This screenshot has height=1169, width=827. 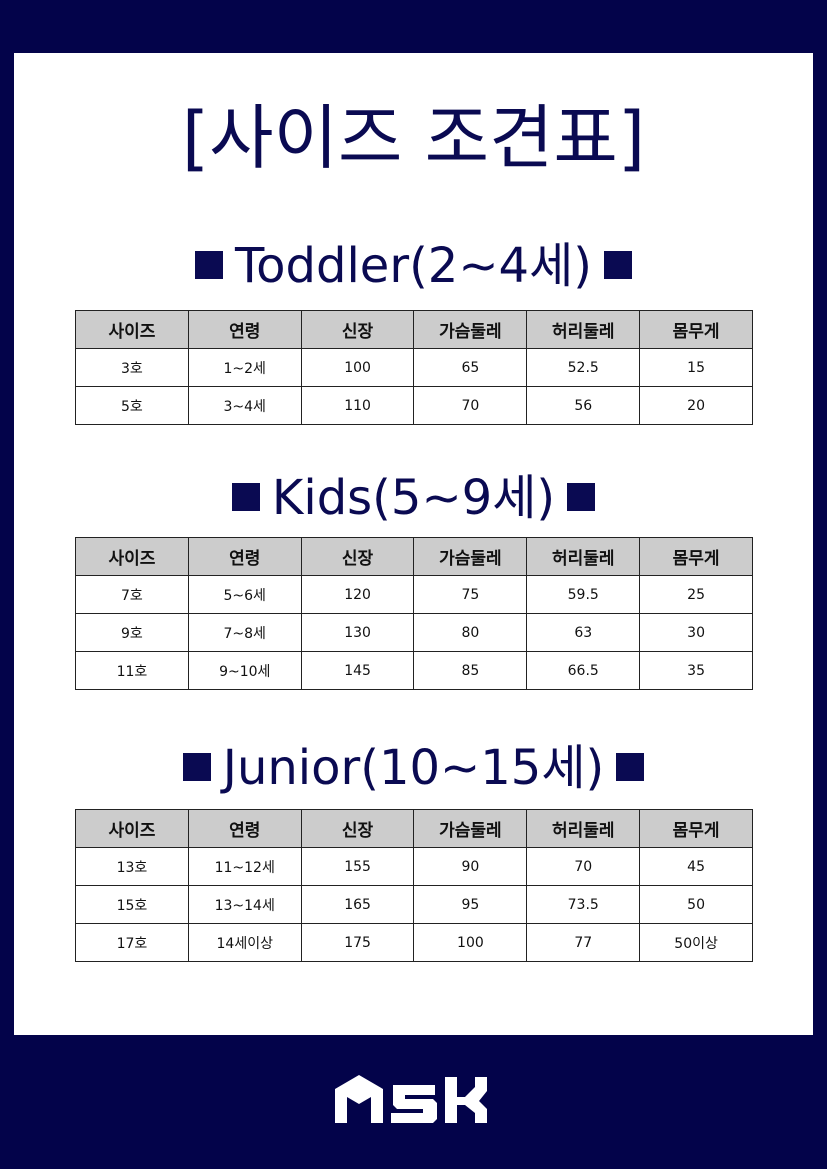 I want to click on table-cell: 65, so click(x=470, y=367).